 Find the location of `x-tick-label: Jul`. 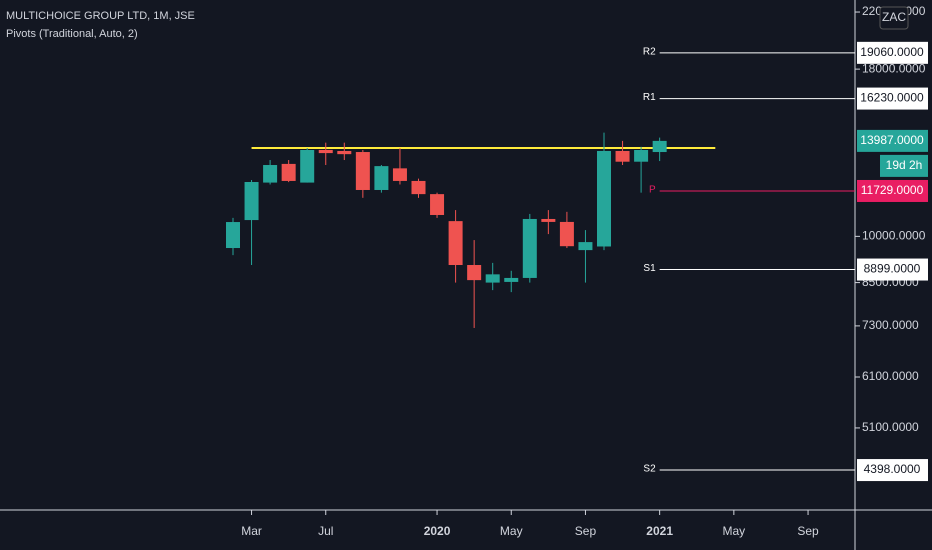

x-tick-label: Jul is located at coordinates (325, 531).